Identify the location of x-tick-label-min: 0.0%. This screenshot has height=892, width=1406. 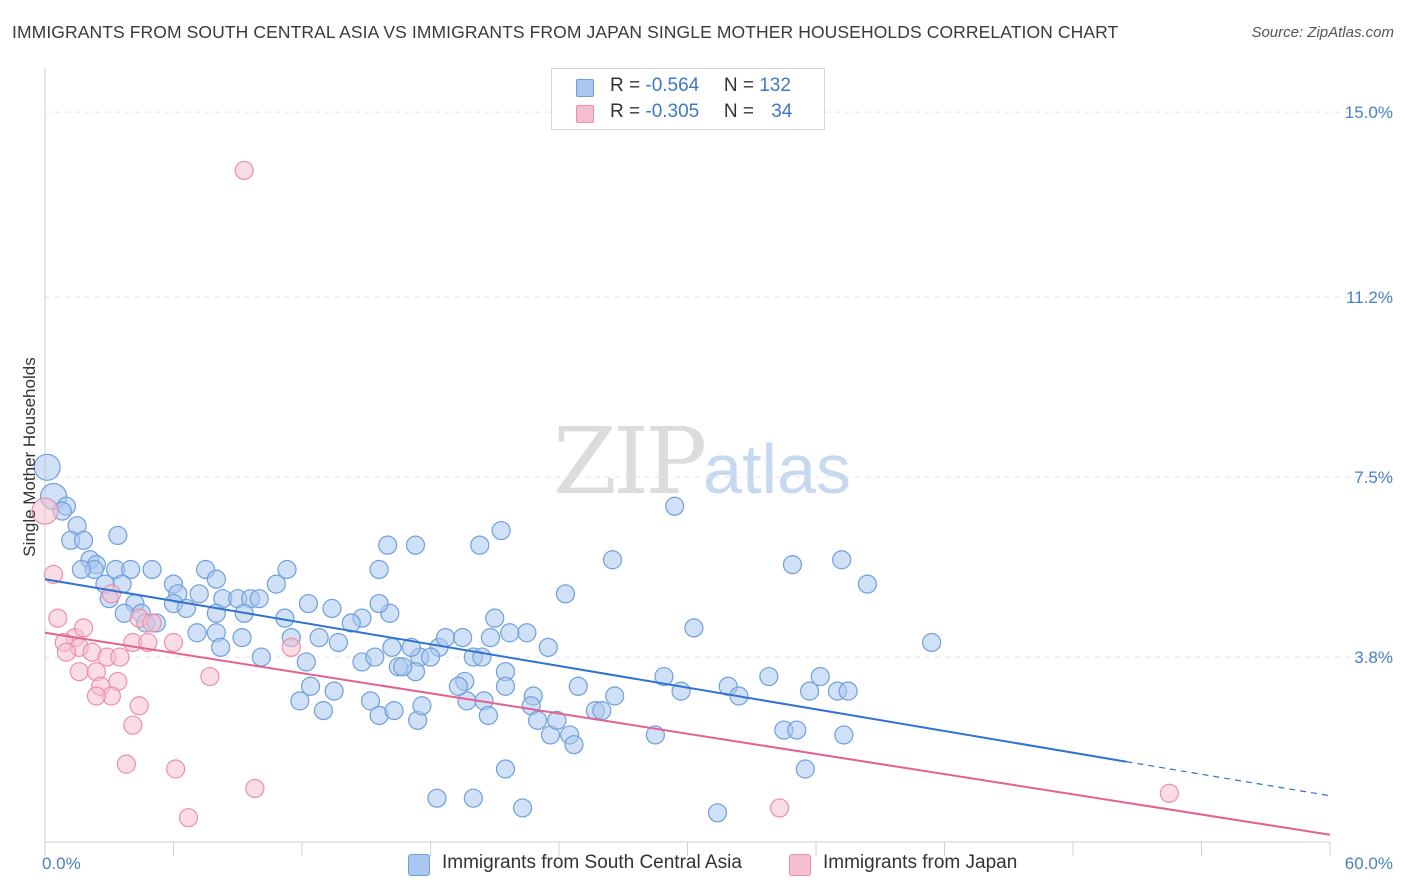
(61, 863).